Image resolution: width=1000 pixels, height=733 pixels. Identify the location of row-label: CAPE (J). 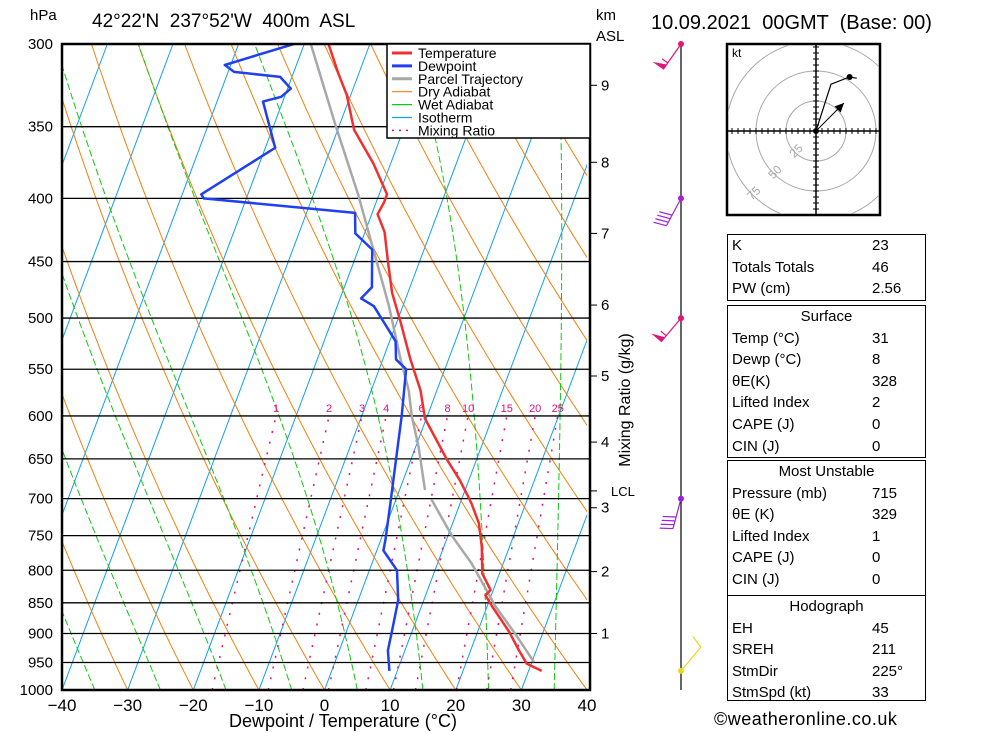
(763, 558).